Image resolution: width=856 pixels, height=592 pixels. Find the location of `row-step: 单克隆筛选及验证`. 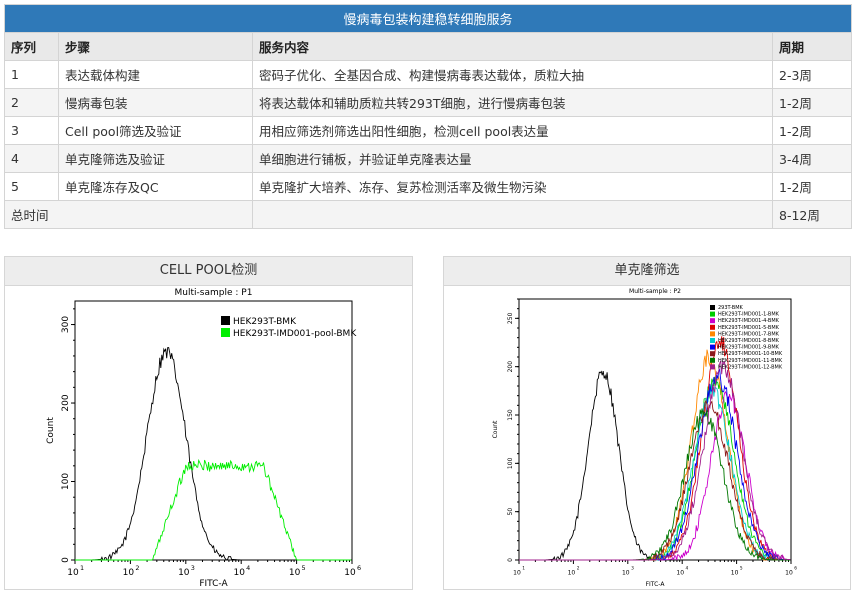

row-step: 单克隆筛选及验证 is located at coordinates (155, 158).